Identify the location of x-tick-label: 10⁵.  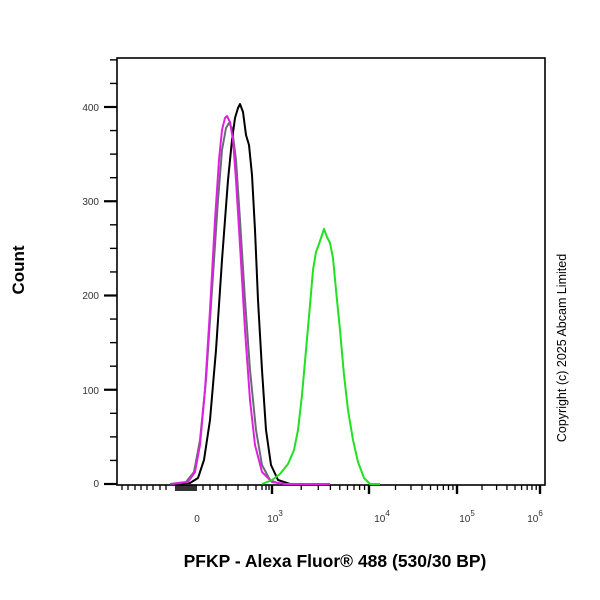
(467, 517).